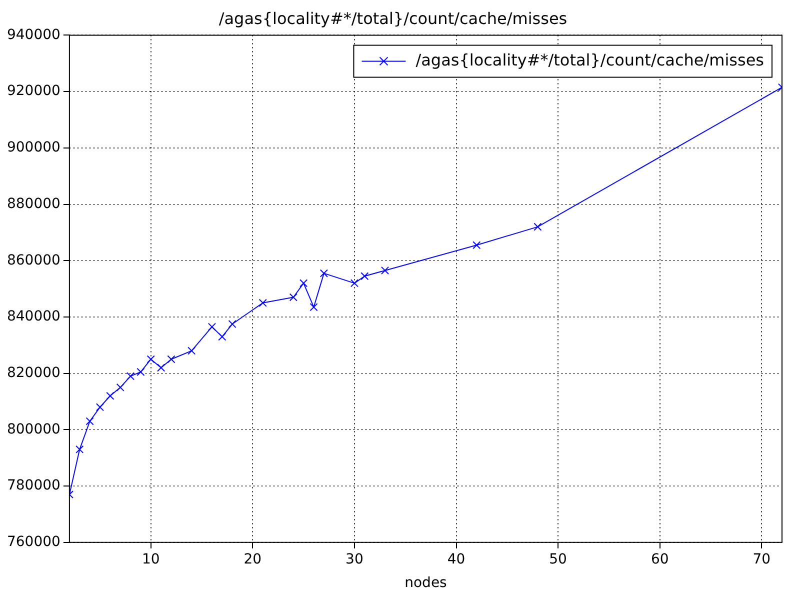  What do you see at coordinates (761, 559) in the screenshot?
I see `x-tick-label: 70` at bounding box center [761, 559].